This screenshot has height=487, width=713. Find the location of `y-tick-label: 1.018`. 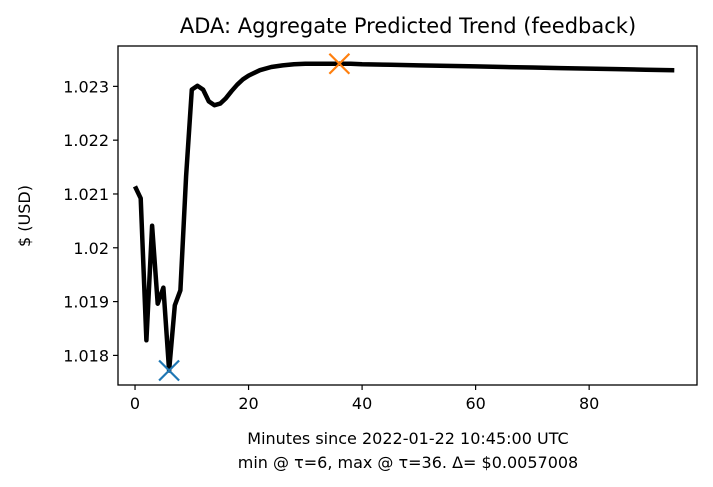

y-tick-label: 1.018 is located at coordinates (86, 355).